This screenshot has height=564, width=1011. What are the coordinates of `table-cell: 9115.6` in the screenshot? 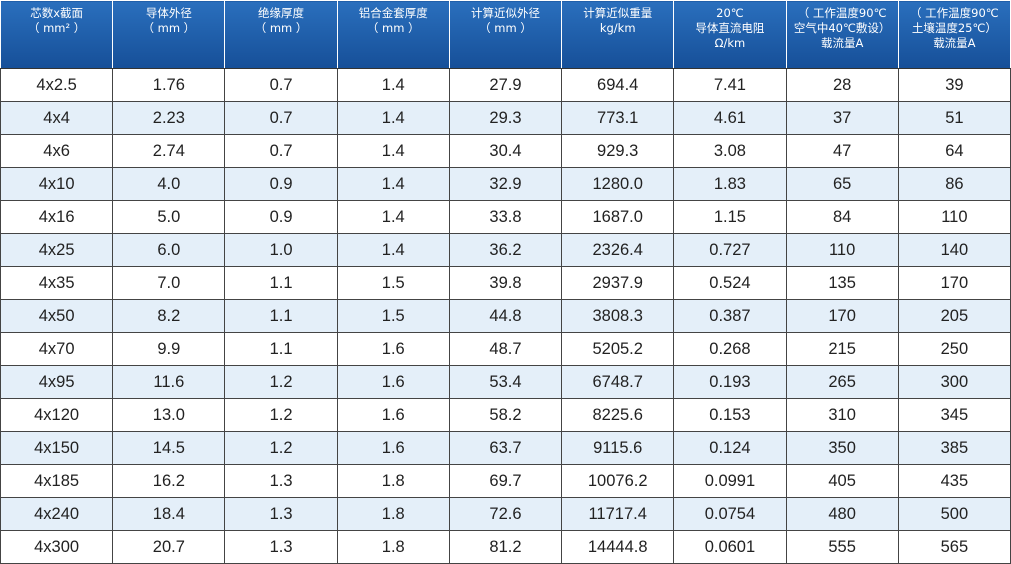 It's located at (618, 448).